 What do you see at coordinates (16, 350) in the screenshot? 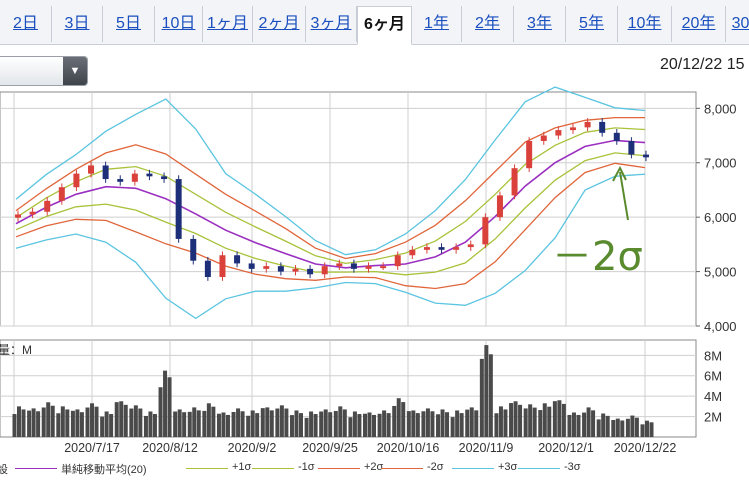
I see `volume-title: 量：M` at bounding box center [16, 350].